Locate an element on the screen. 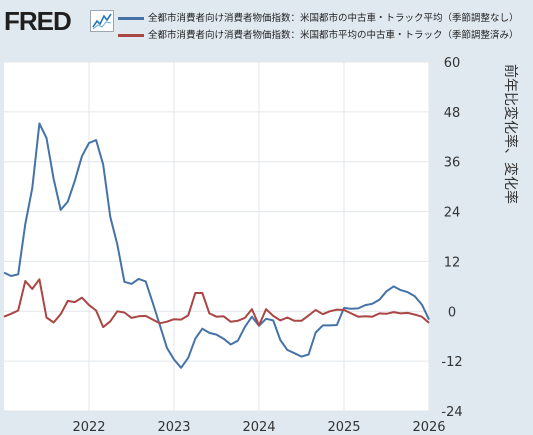 The image size is (533, 435). legend-label-nsa: 全都市消費者向け消費者物価指数：米国都市の中古車・トラック平均（季節調整なし） is located at coordinates (333, 18).